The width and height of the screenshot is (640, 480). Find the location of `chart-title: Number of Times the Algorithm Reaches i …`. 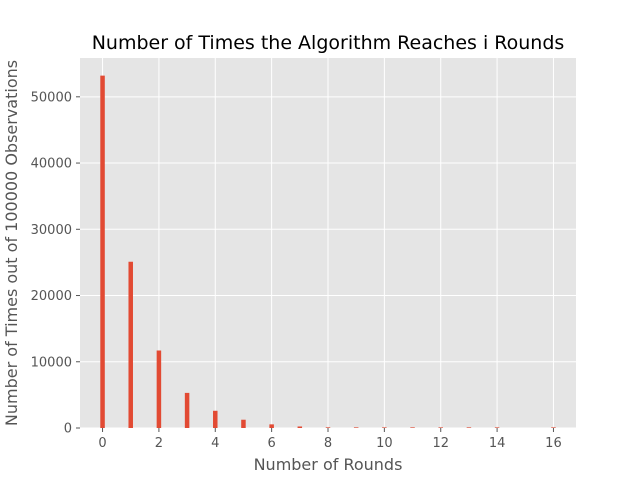

chart-title: Number of Times the Algorithm Reaches i … is located at coordinates (328, 43).